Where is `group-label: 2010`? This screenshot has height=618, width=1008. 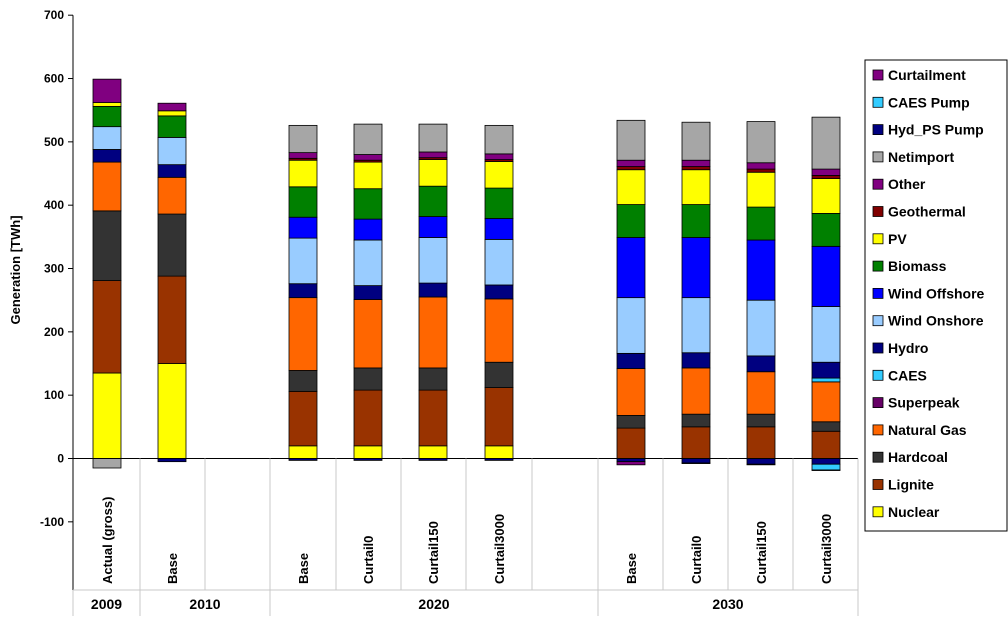
group-label: 2010 is located at coordinates (204, 604).